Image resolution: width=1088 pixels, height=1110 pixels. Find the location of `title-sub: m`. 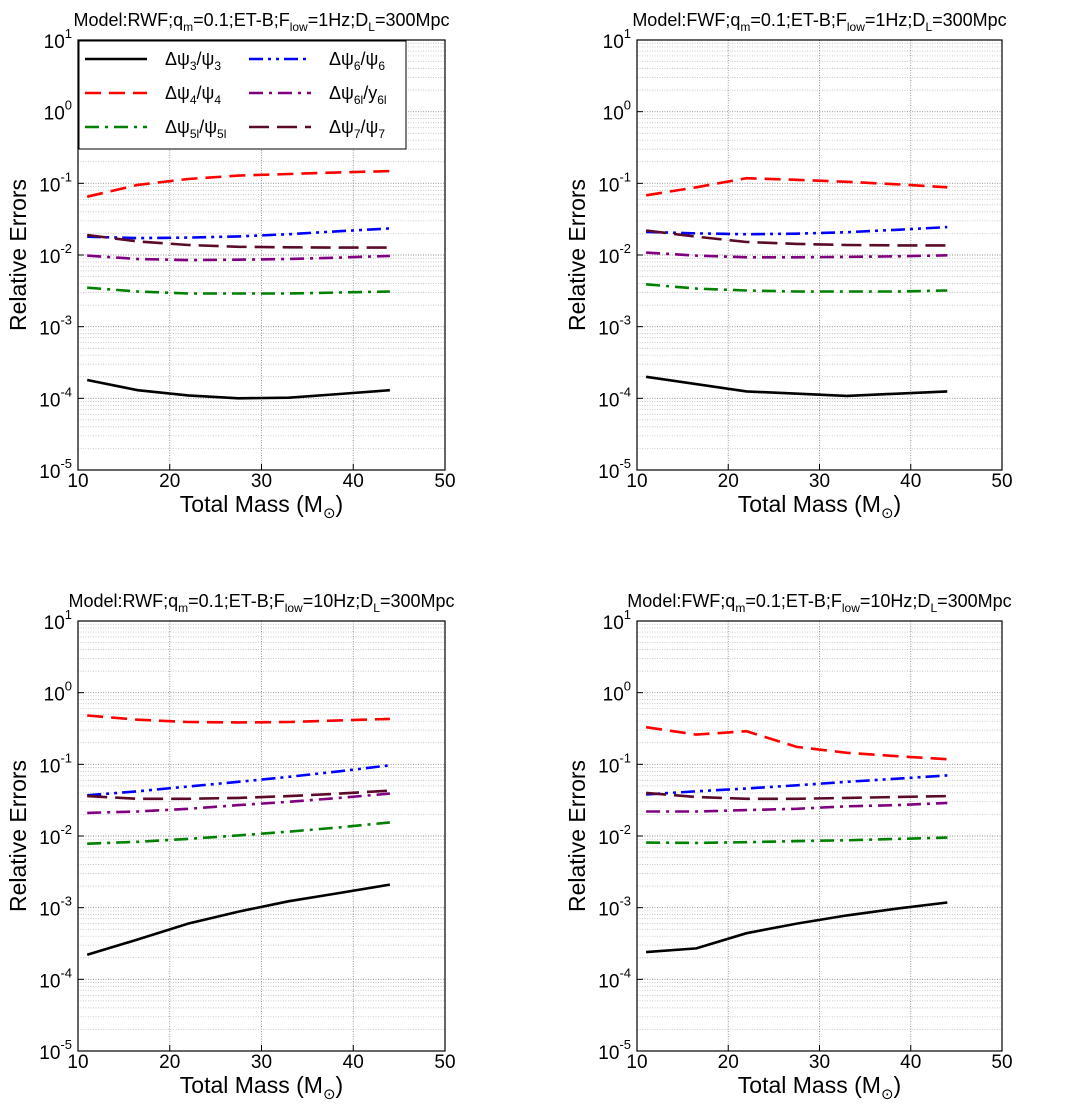

title-sub: m is located at coordinates (188, 27).